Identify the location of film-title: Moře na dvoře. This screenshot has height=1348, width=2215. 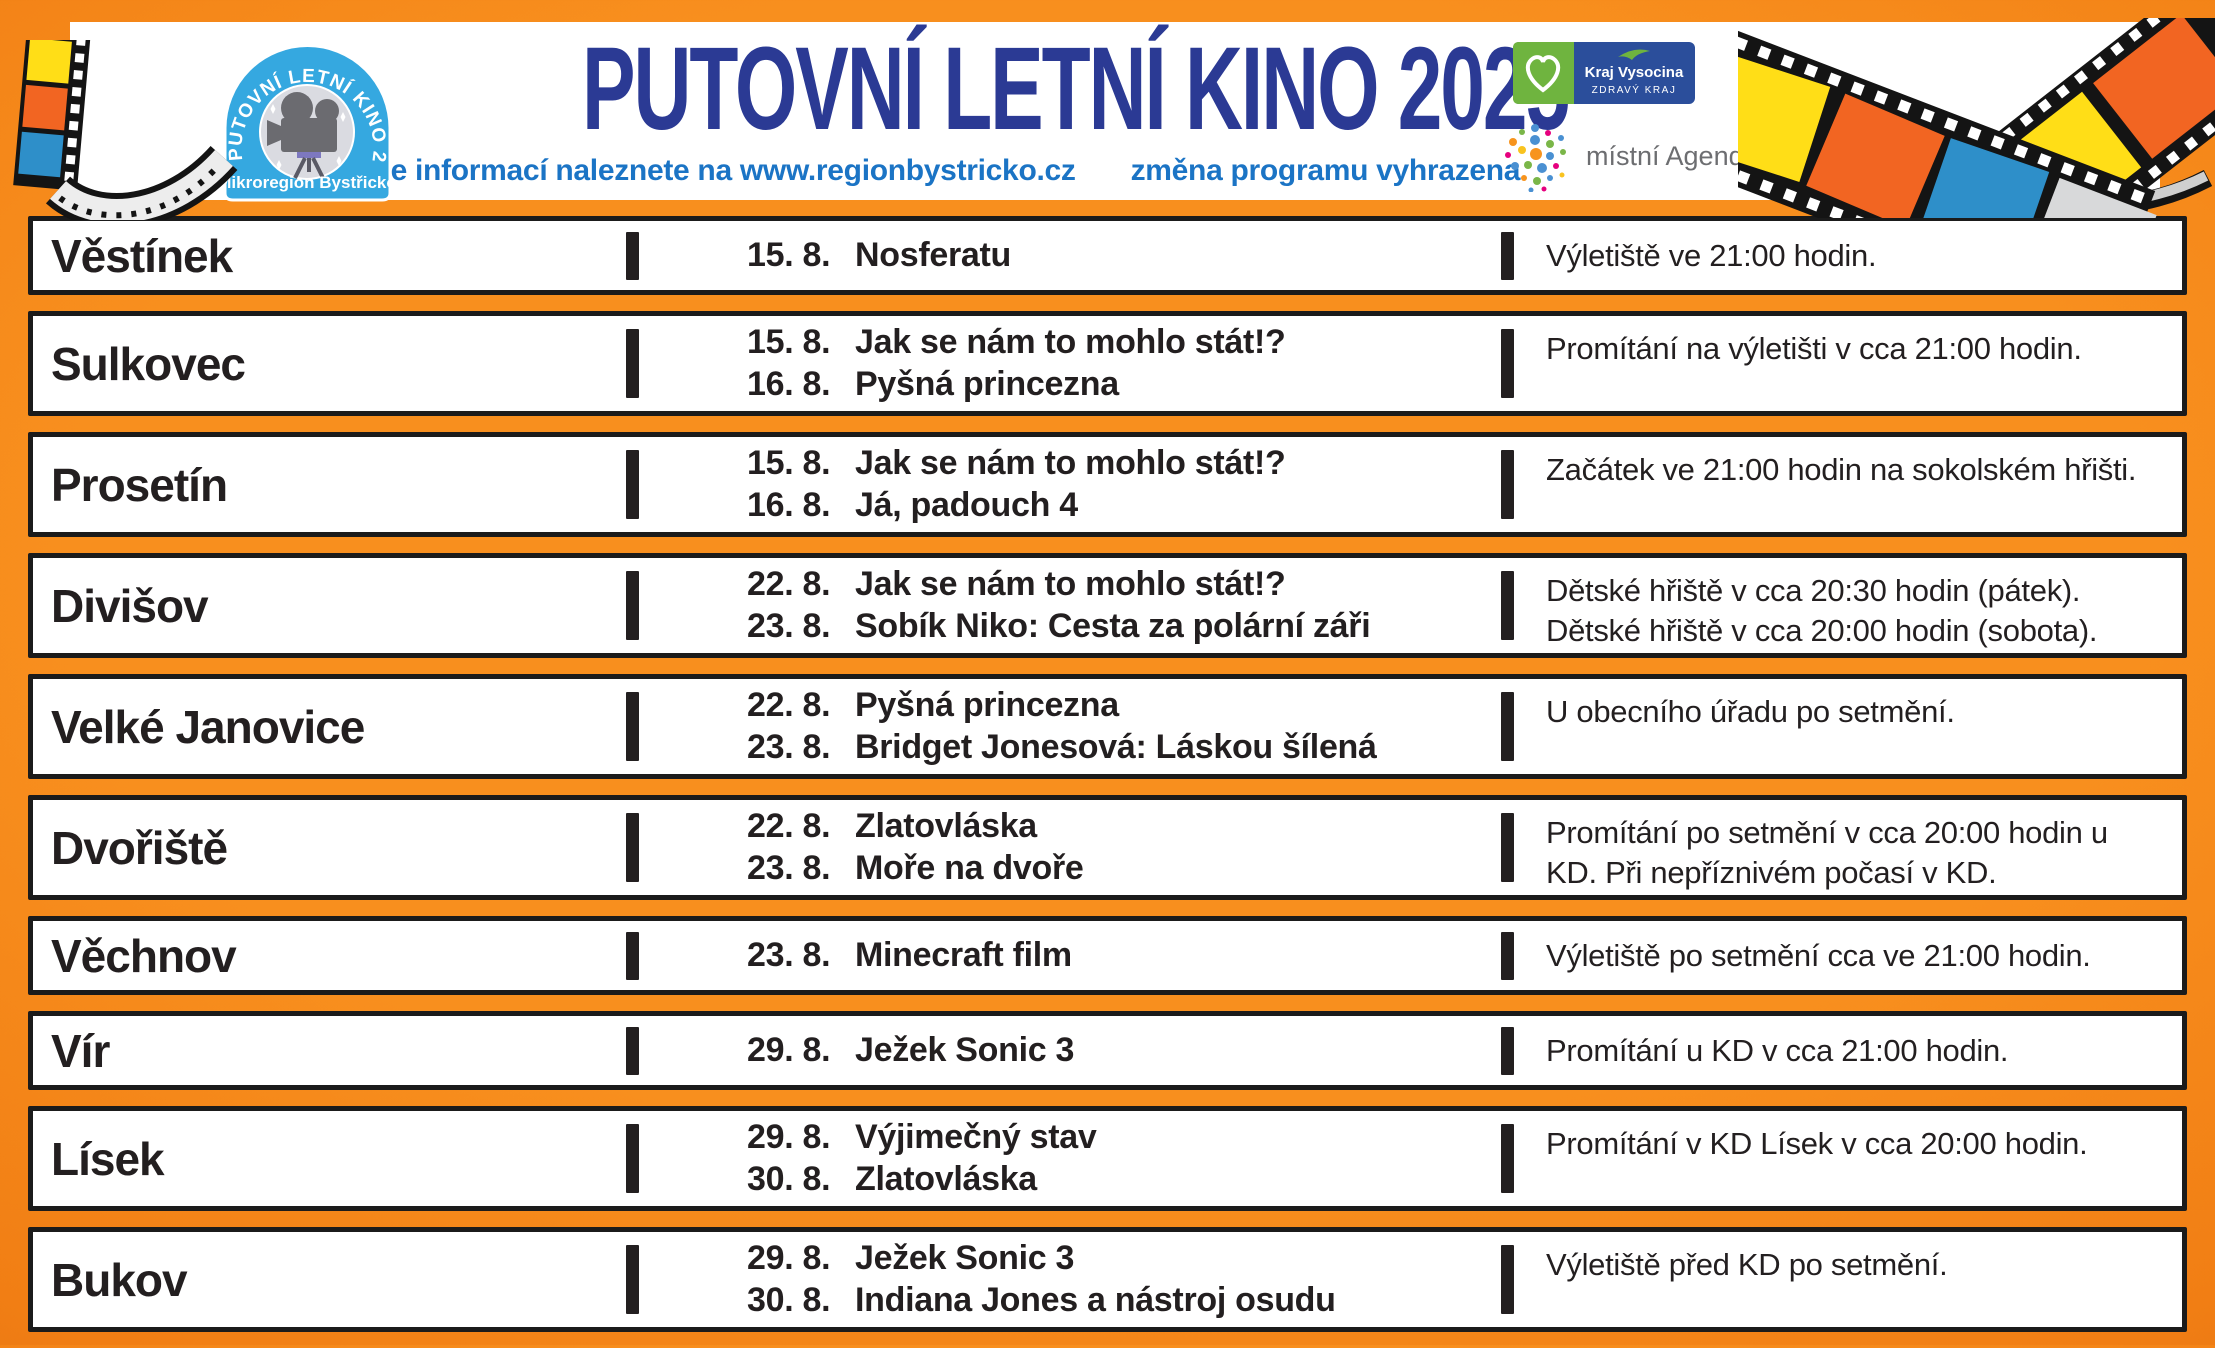
(969, 868).